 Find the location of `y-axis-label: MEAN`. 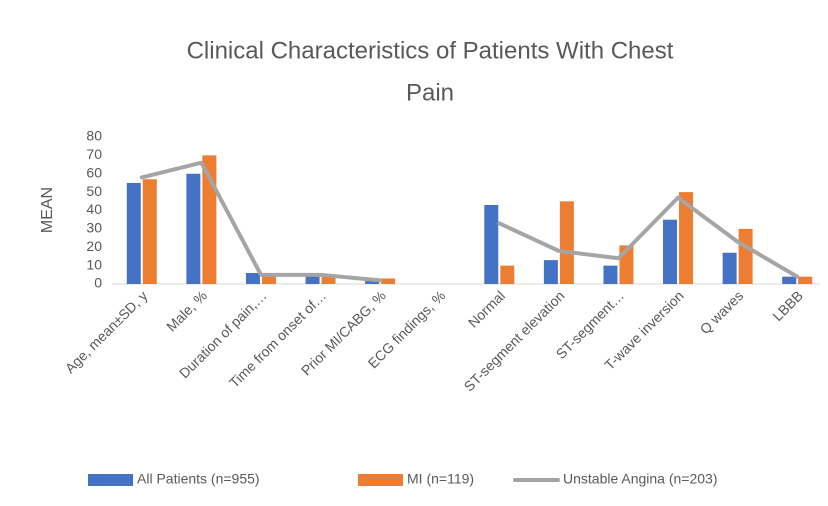

y-axis-label: MEAN is located at coordinates (47, 210).